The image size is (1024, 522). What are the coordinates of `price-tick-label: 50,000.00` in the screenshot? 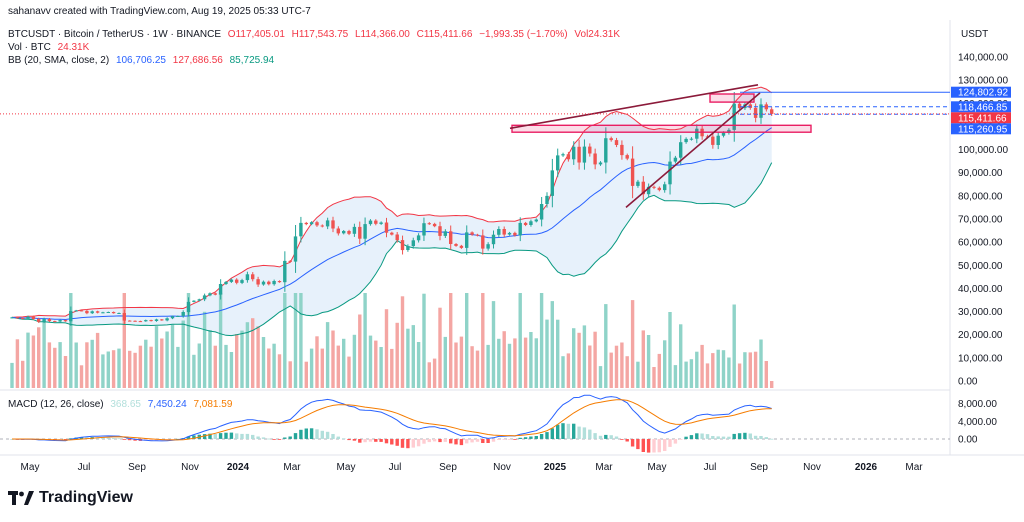 It's located at (980, 266).